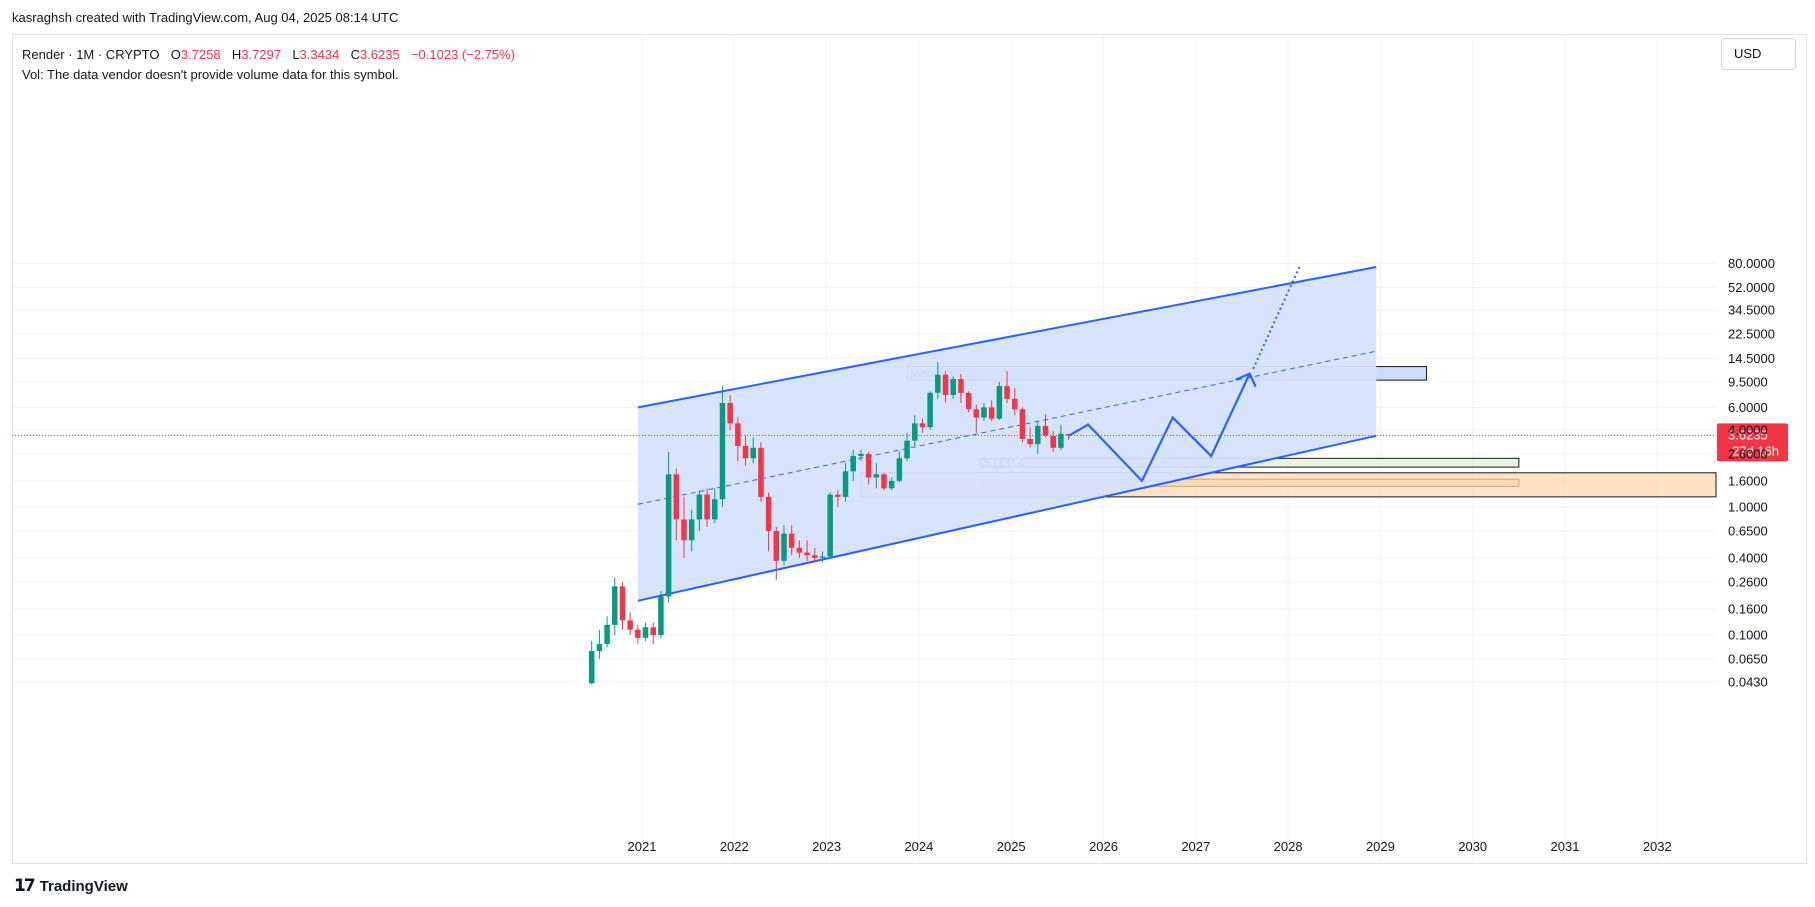 Image resolution: width=1815 pixels, height=907 pixels. I want to click on bar-countdown: 27d 16h, so click(1755, 450).